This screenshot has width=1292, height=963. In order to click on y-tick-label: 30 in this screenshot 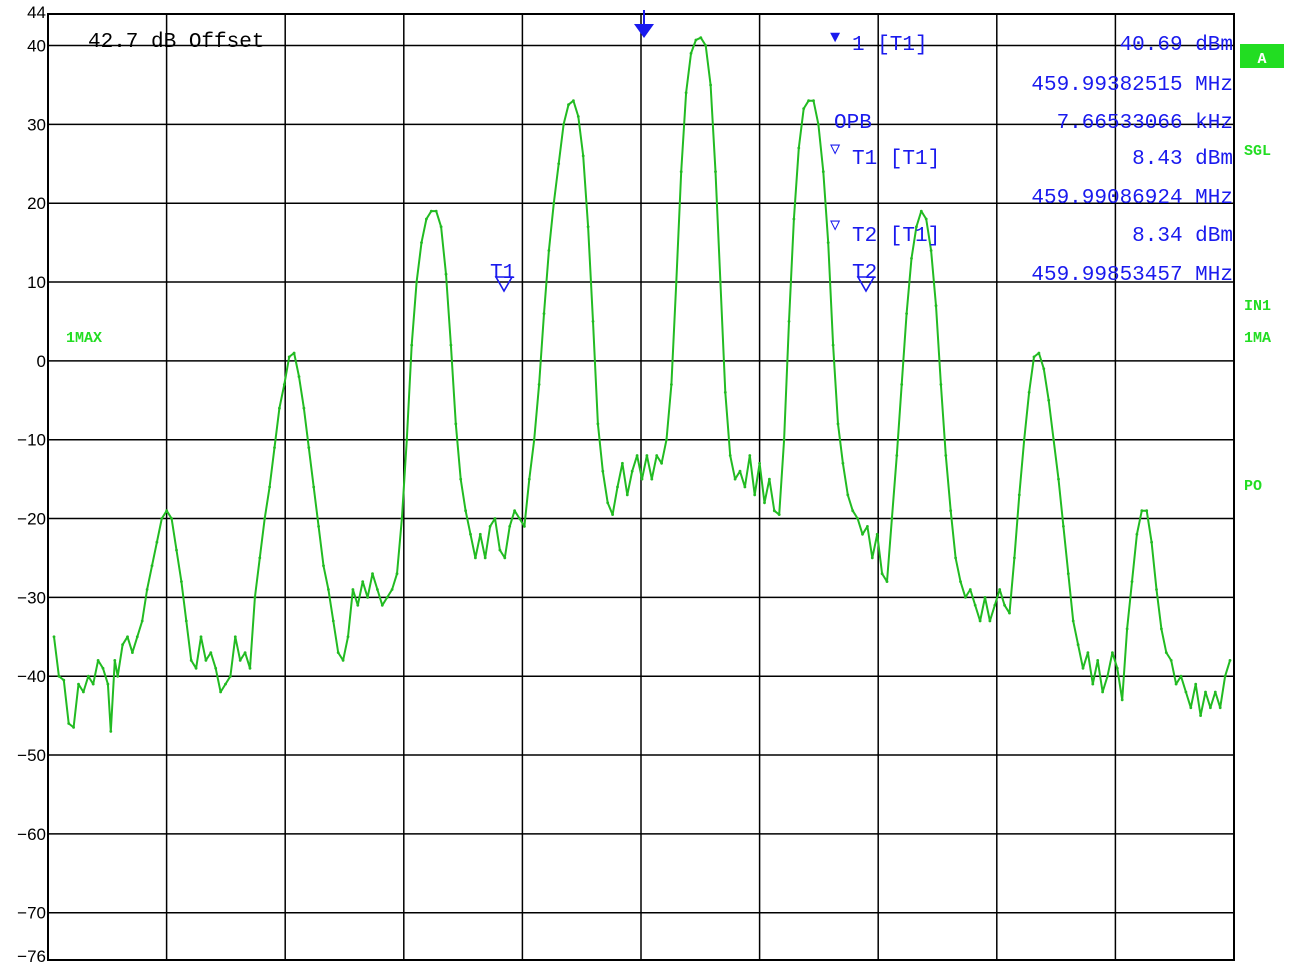, I will do `click(36, 124)`.